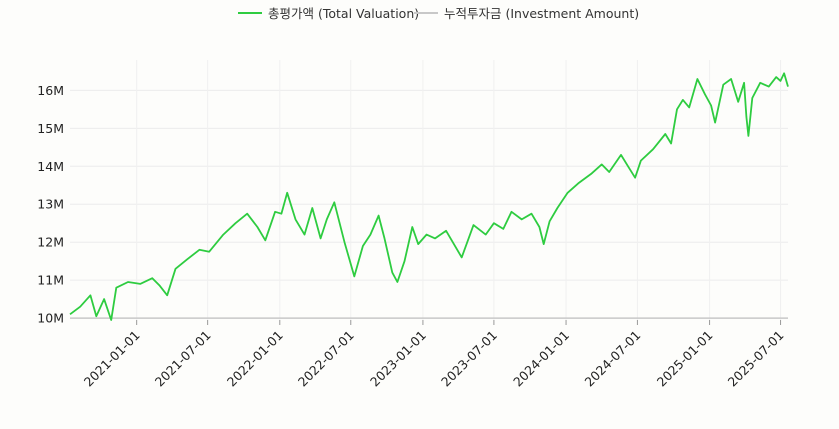  I want to click on legend-label: 누적투자금 (Investment Amount), so click(541, 13).